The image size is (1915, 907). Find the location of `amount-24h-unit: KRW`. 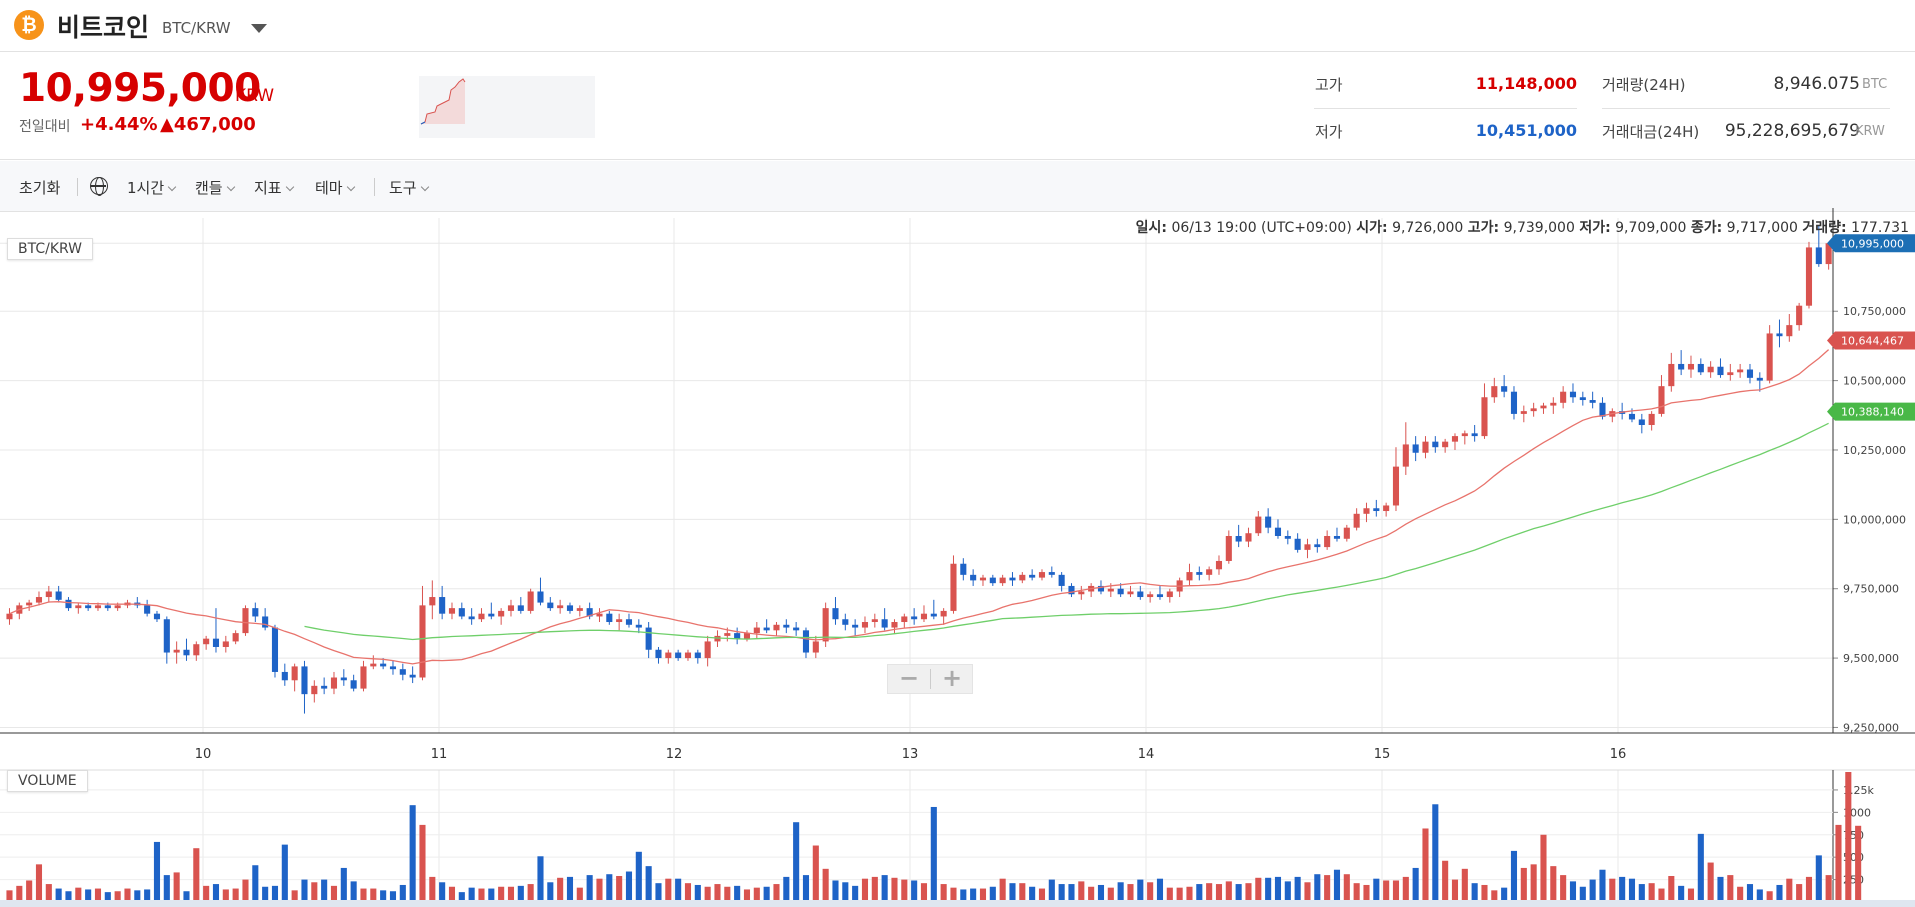

amount-24h-unit: KRW is located at coordinates (1870, 131).